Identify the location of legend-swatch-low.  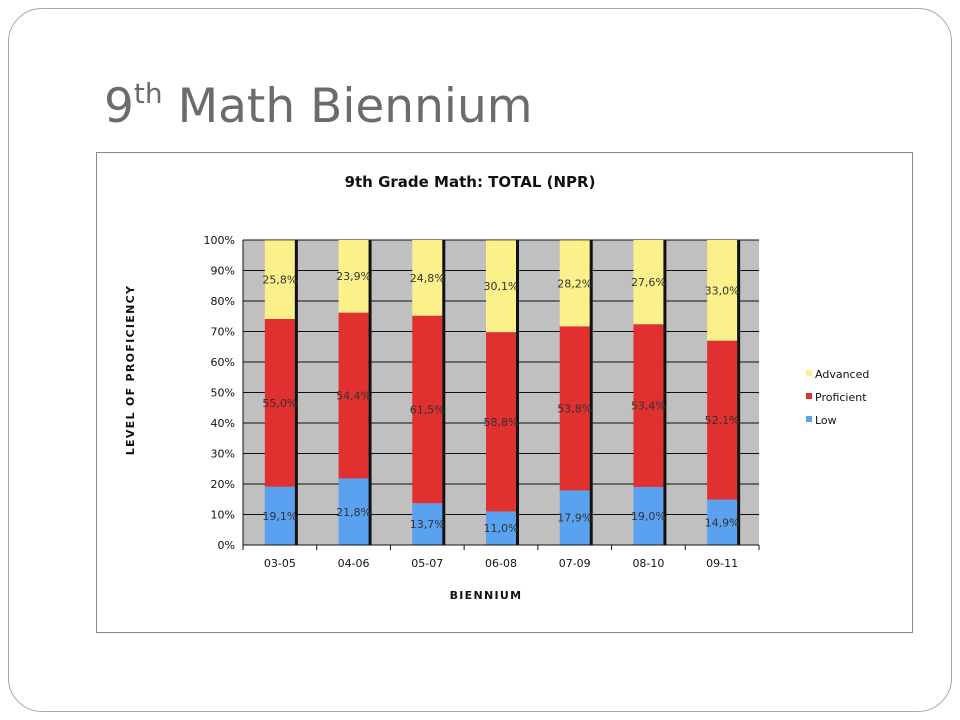
(809, 419).